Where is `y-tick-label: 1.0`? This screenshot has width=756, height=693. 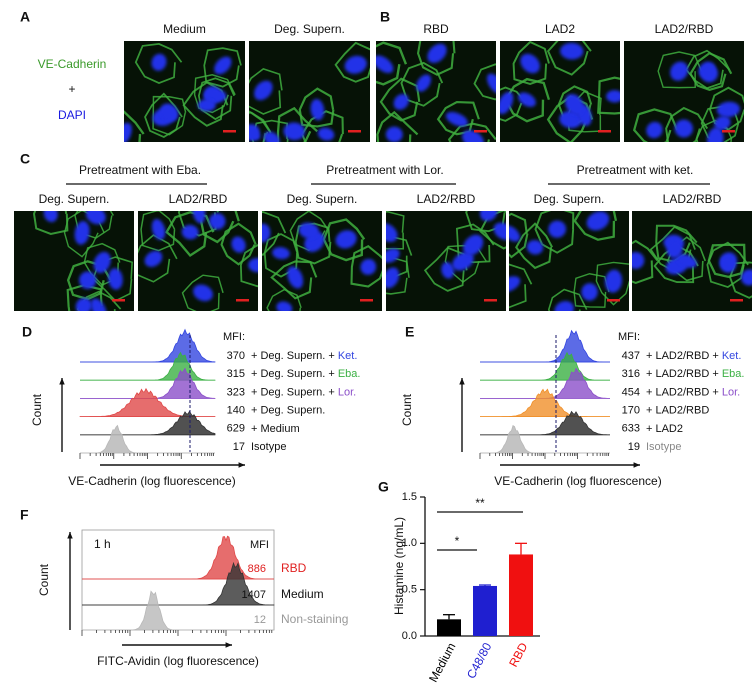 y-tick-label: 1.0 is located at coordinates (409, 543).